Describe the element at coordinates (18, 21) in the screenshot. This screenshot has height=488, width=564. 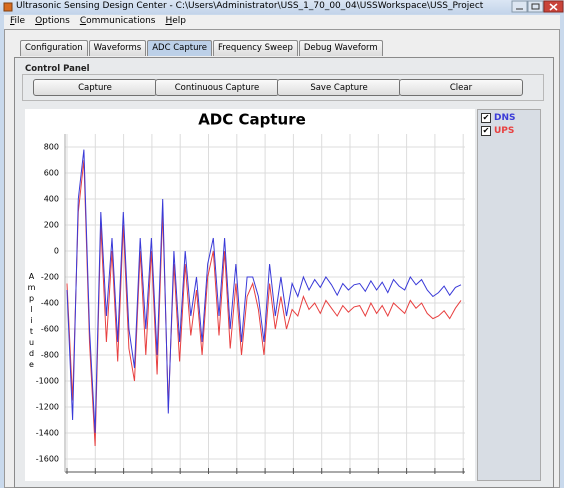
I see `menu-item: File` at that location.